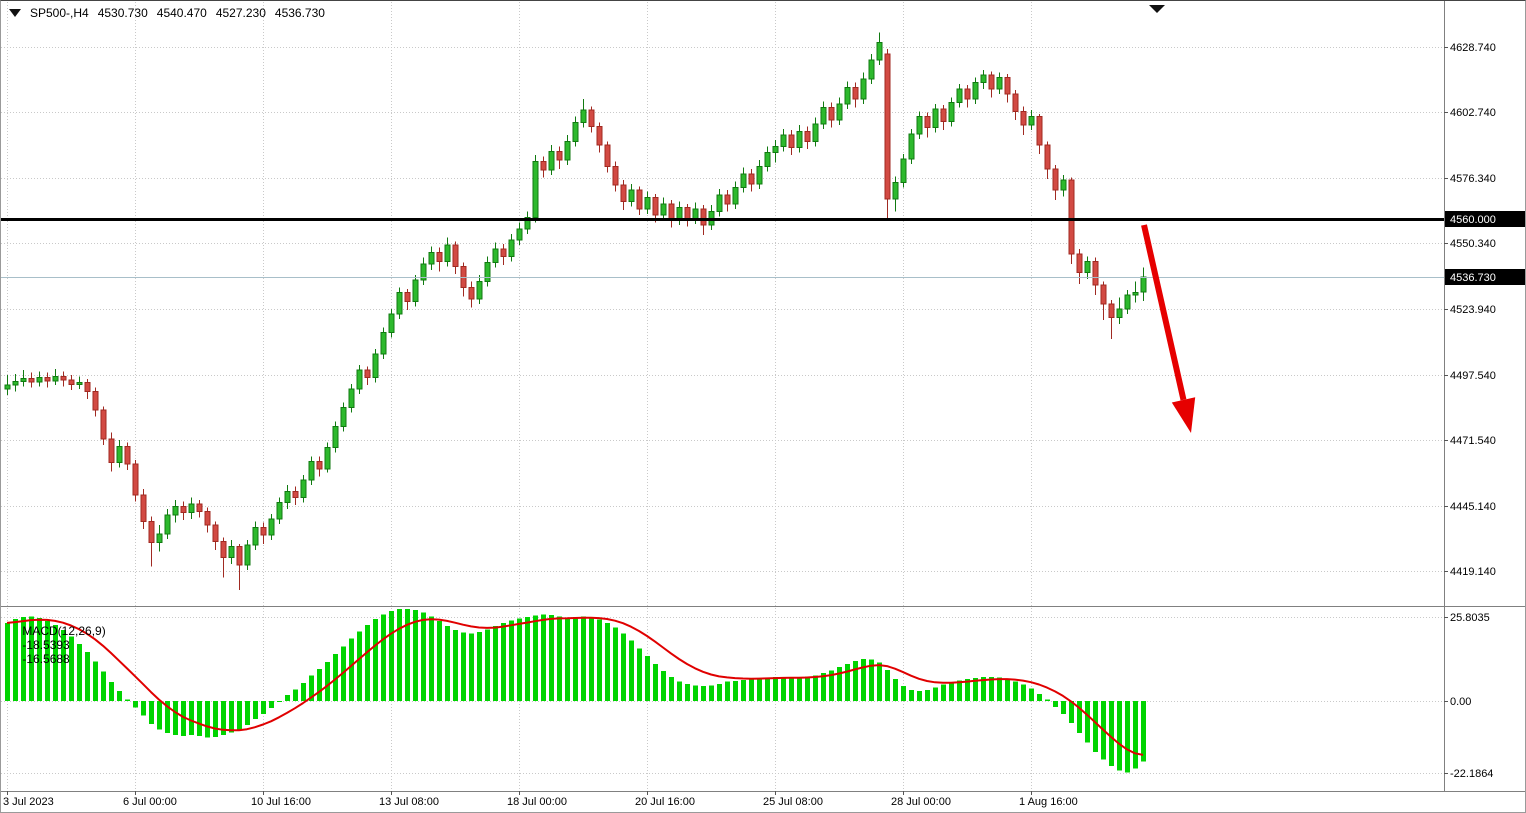 Image resolution: width=1526 pixels, height=813 pixels. Describe the element at coordinates (281, 802) in the screenshot. I see `time-axis-label: 10 Jul 16:00` at that location.